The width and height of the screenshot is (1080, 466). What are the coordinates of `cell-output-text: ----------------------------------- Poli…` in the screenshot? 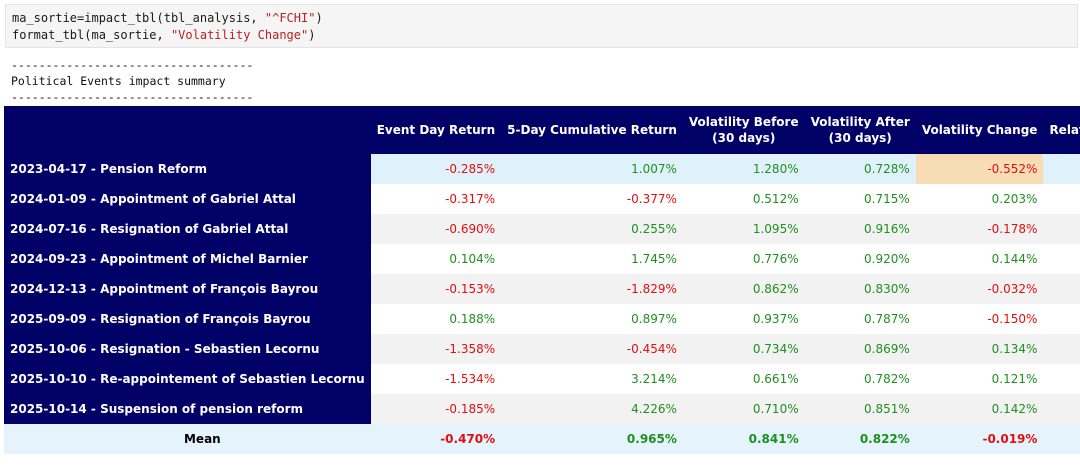 It's located at (132, 81).